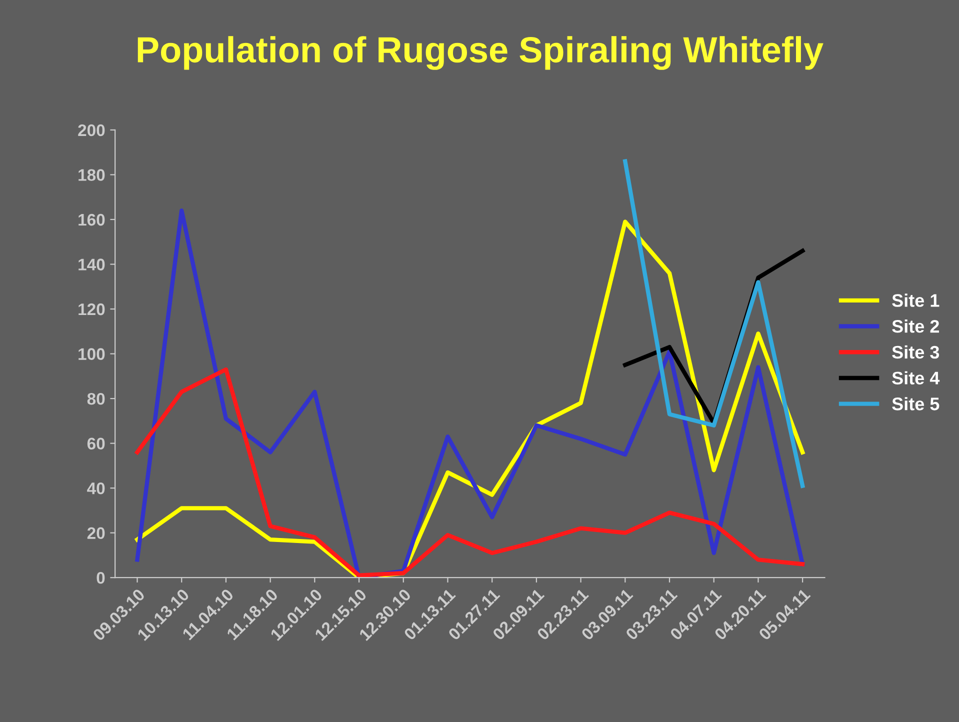 The image size is (959, 722). I want to click on legend-label: Site 2, so click(915, 326).